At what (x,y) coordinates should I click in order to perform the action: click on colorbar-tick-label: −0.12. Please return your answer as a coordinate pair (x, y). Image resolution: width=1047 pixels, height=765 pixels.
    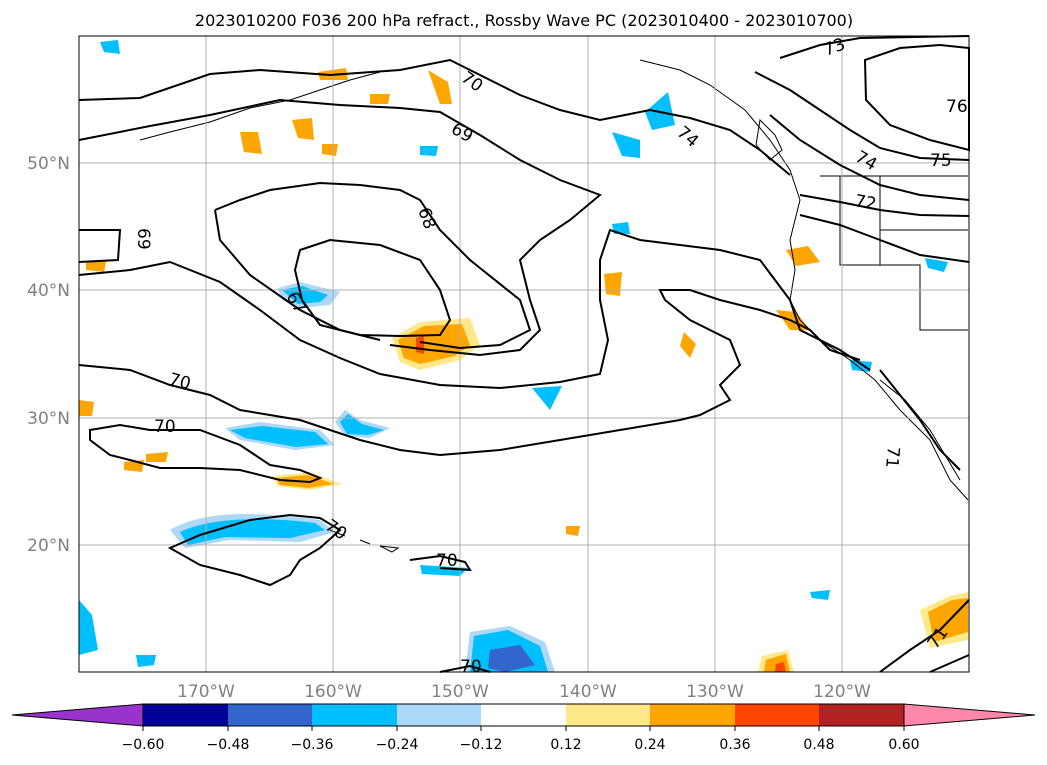
    Looking at the image, I should click on (481, 745).